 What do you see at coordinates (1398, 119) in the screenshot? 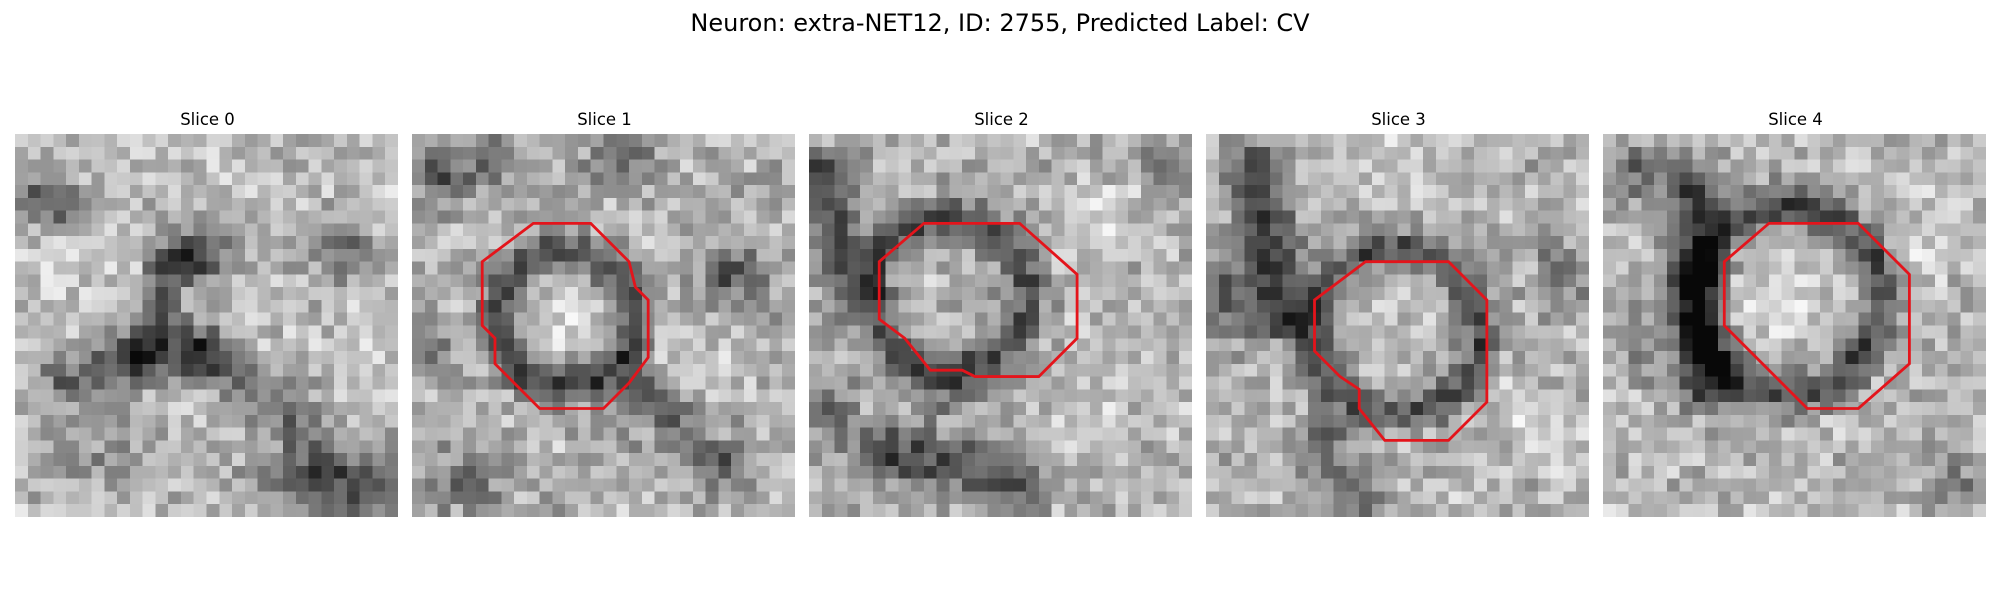
I see `slice-title-3: Slice 3` at bounding box center [1398, 119].